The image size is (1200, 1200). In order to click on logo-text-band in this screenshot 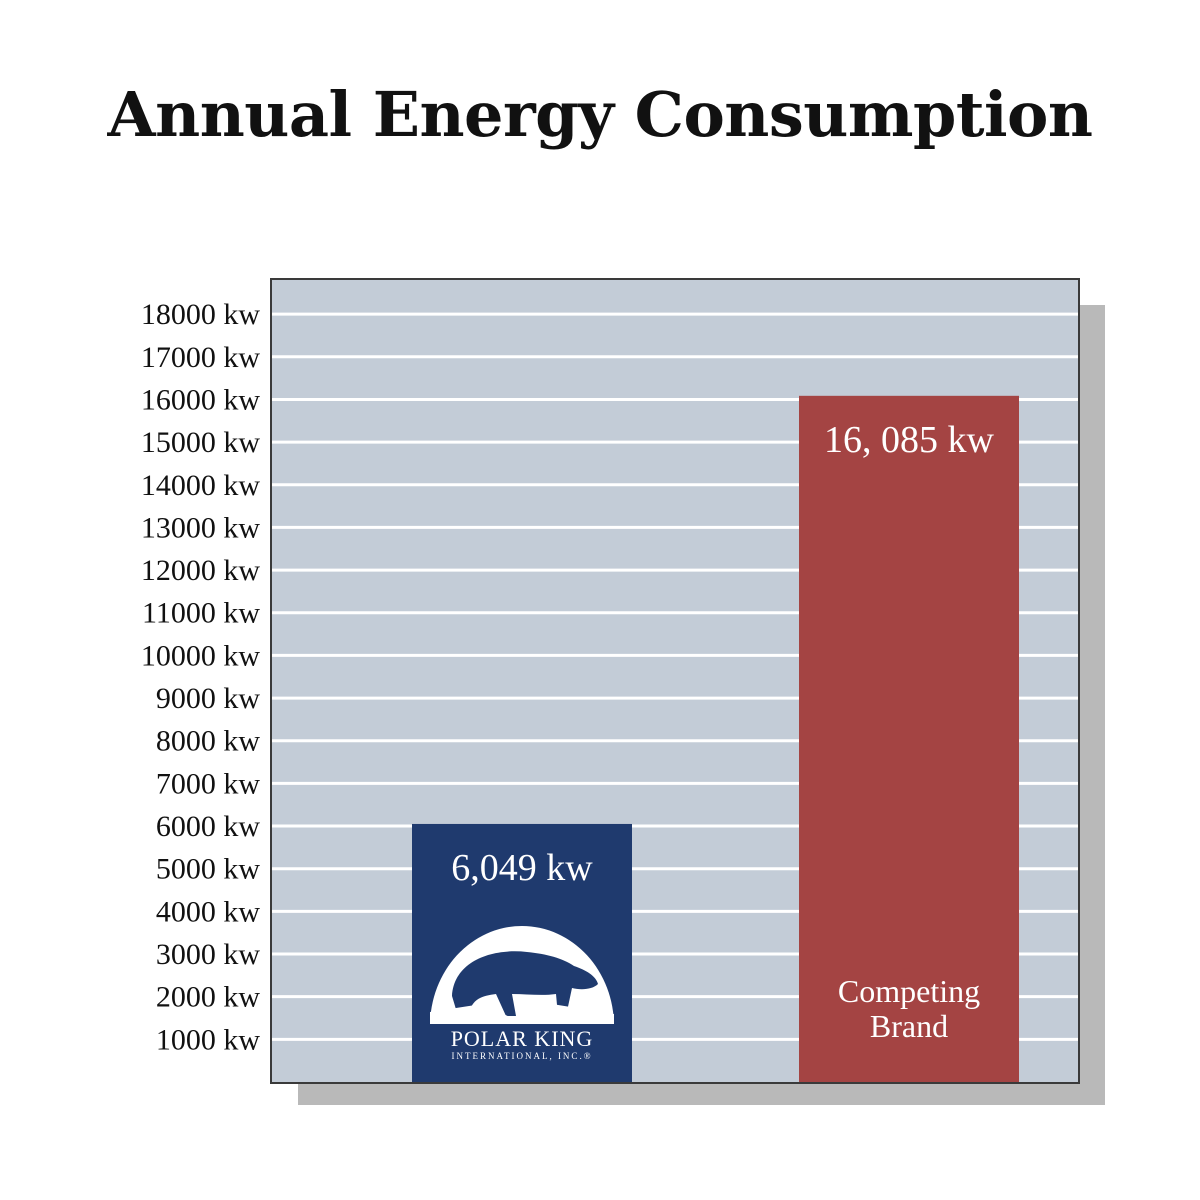, I will do `click(522, 1043)`.